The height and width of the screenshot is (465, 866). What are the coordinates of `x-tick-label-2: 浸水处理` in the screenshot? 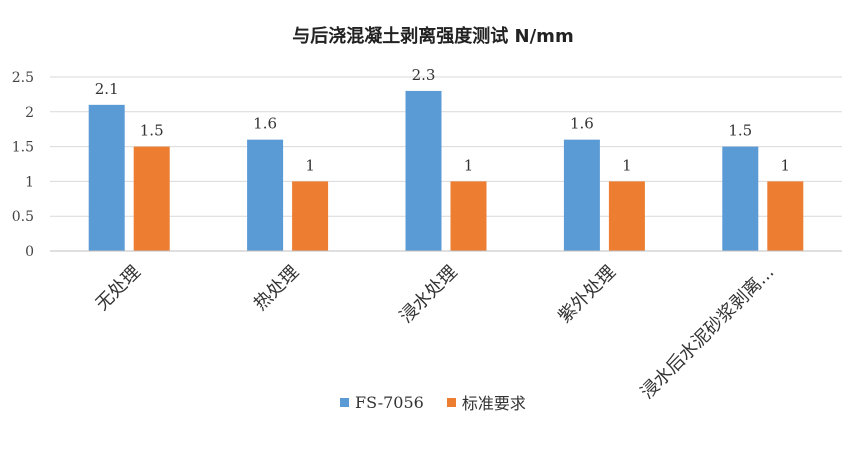 It's located at (429, 295).